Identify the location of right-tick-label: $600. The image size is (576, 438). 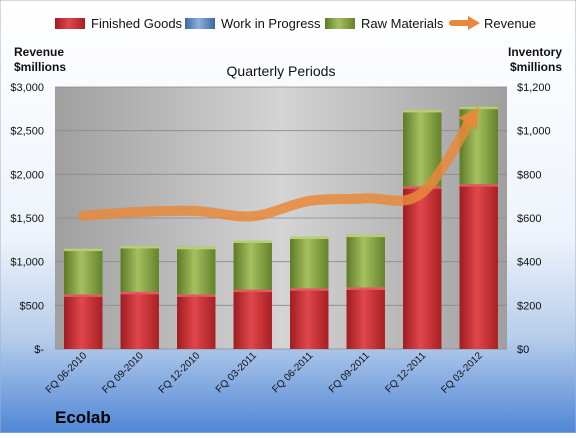
(529, 219).